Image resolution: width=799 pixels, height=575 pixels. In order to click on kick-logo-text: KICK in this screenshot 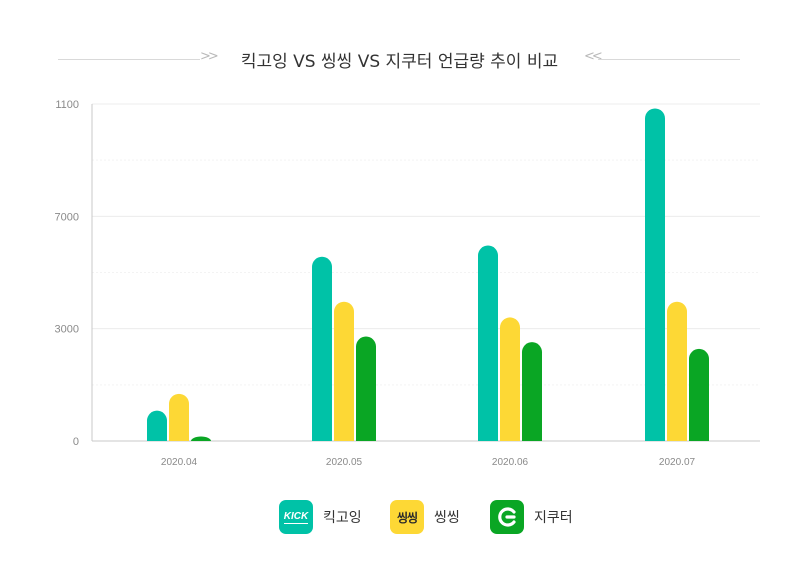, I will do `click(296, 517)`.